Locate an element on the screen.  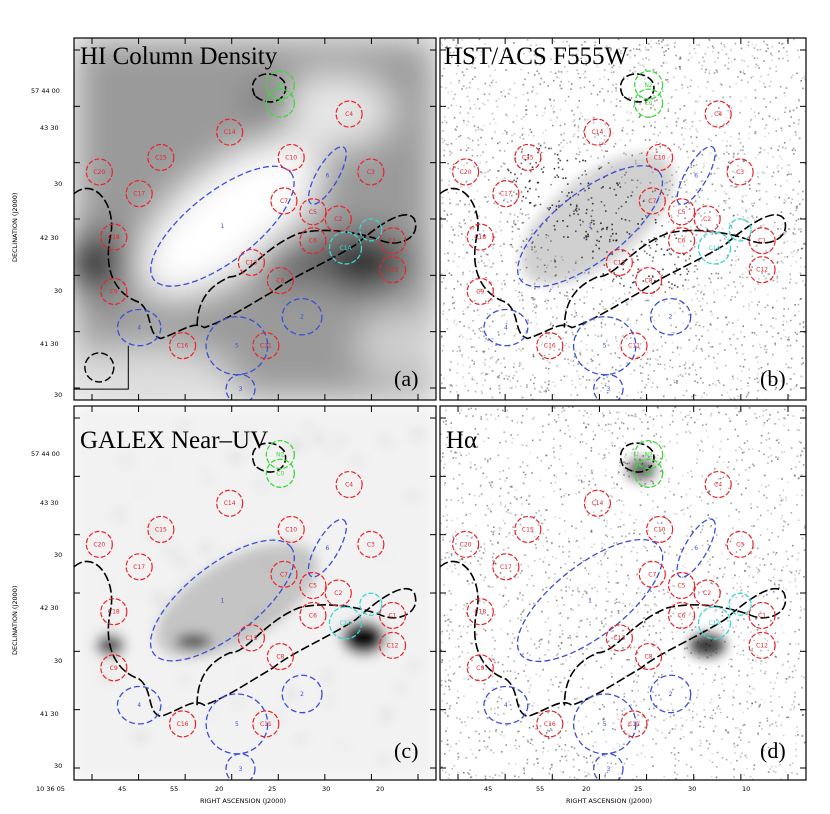
y-tick-label: 43 30 is located at coordinates (49, 128).